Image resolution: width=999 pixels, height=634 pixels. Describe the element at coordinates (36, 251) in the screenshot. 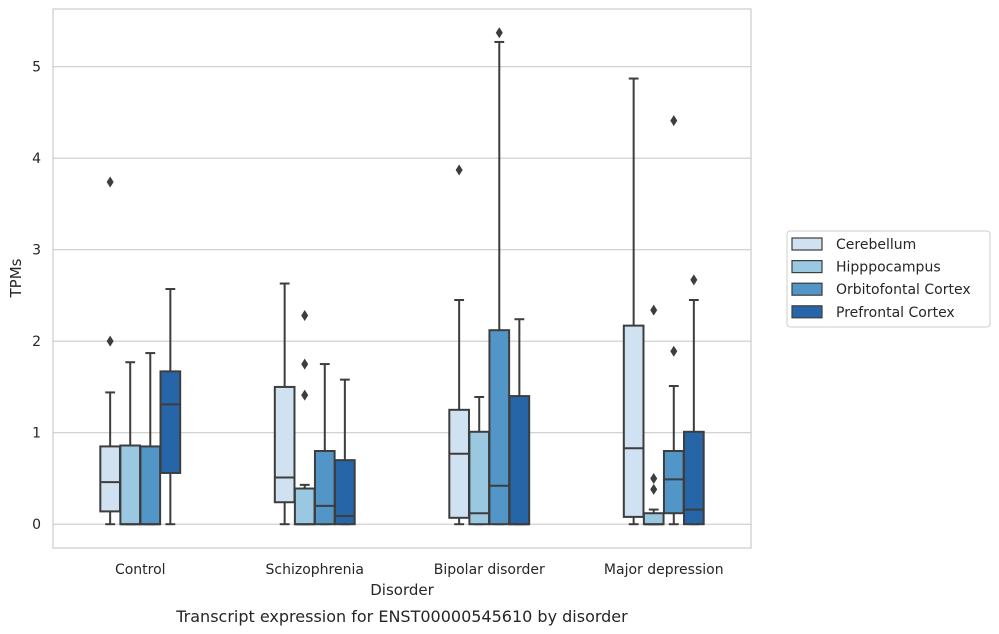

I see `y-tick-label: 3` at that location.